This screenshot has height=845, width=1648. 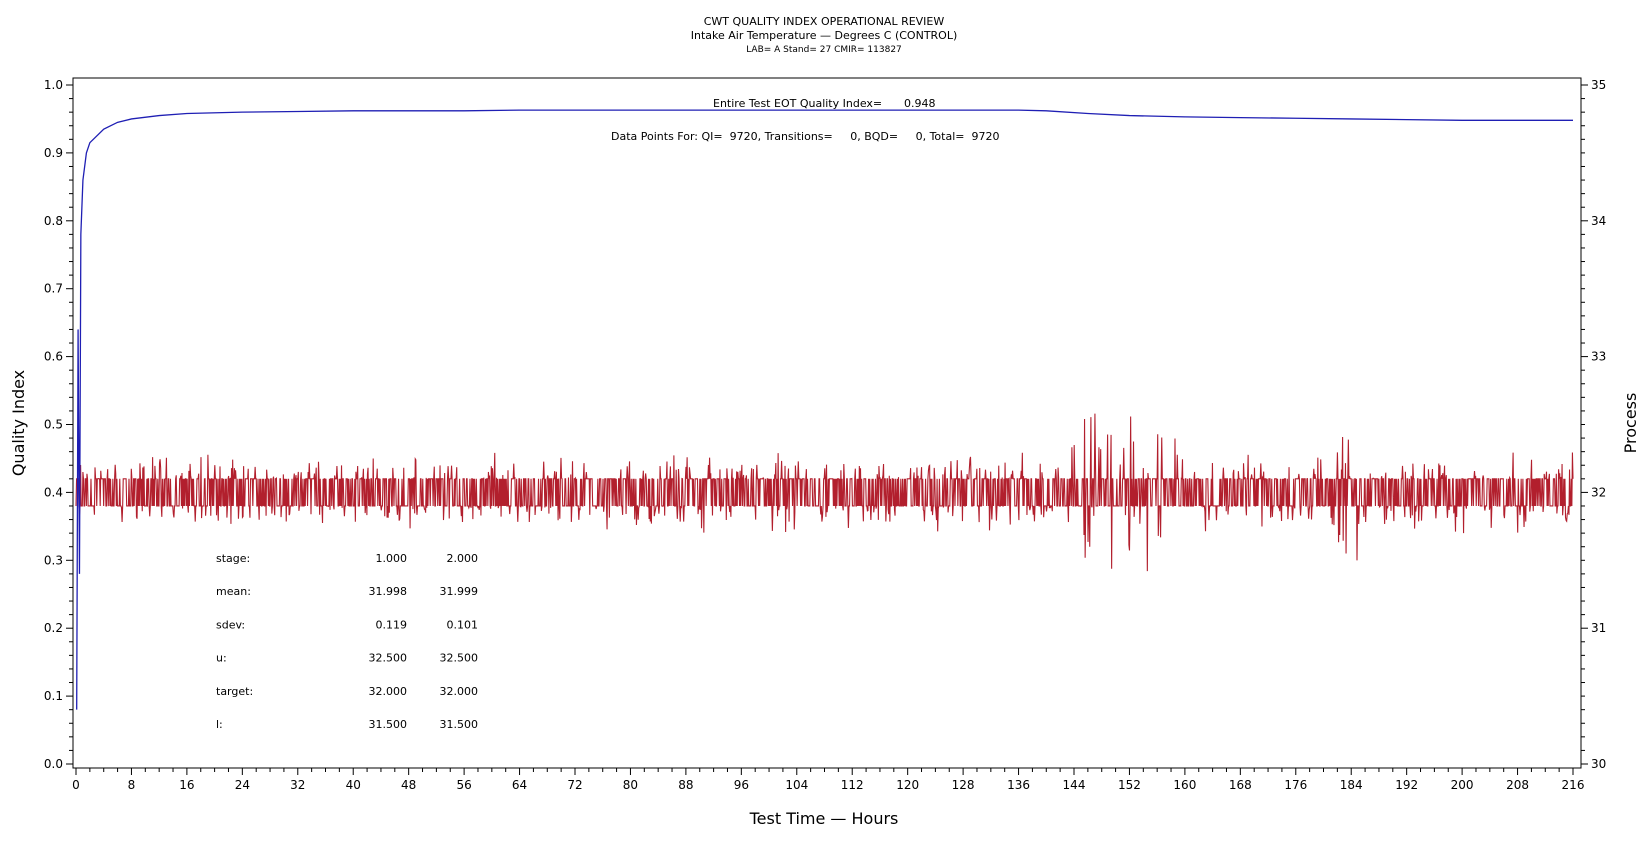 What do you see at coordinates (388, 658) in the screenshot?
I see `stats-stage1-value: 32.500` at bounding box center [388, 658].